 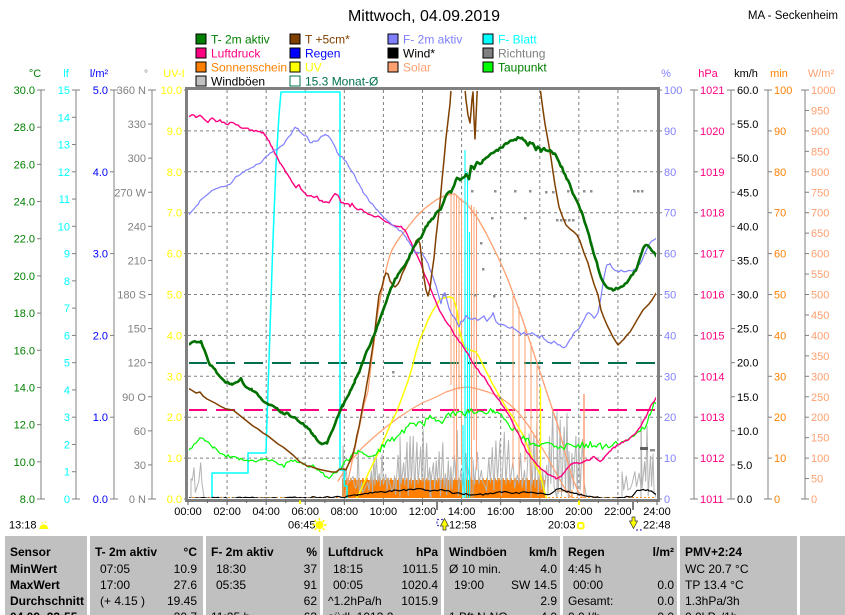 I want to click on svg-text: PMV+2:24, so click(x=713, y=552).